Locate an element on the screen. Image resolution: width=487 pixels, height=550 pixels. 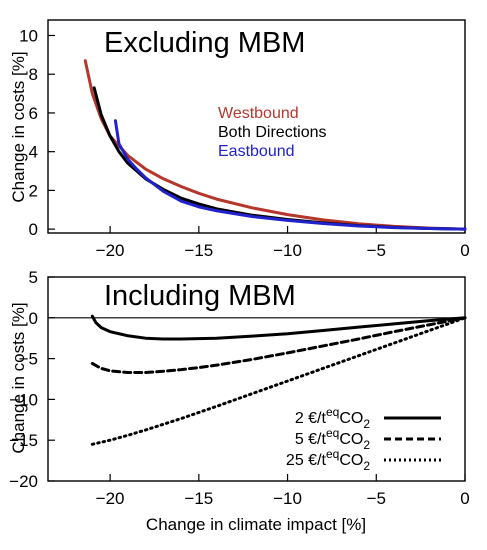
y-tick-label: −10 is located at coordinates (23, 399).